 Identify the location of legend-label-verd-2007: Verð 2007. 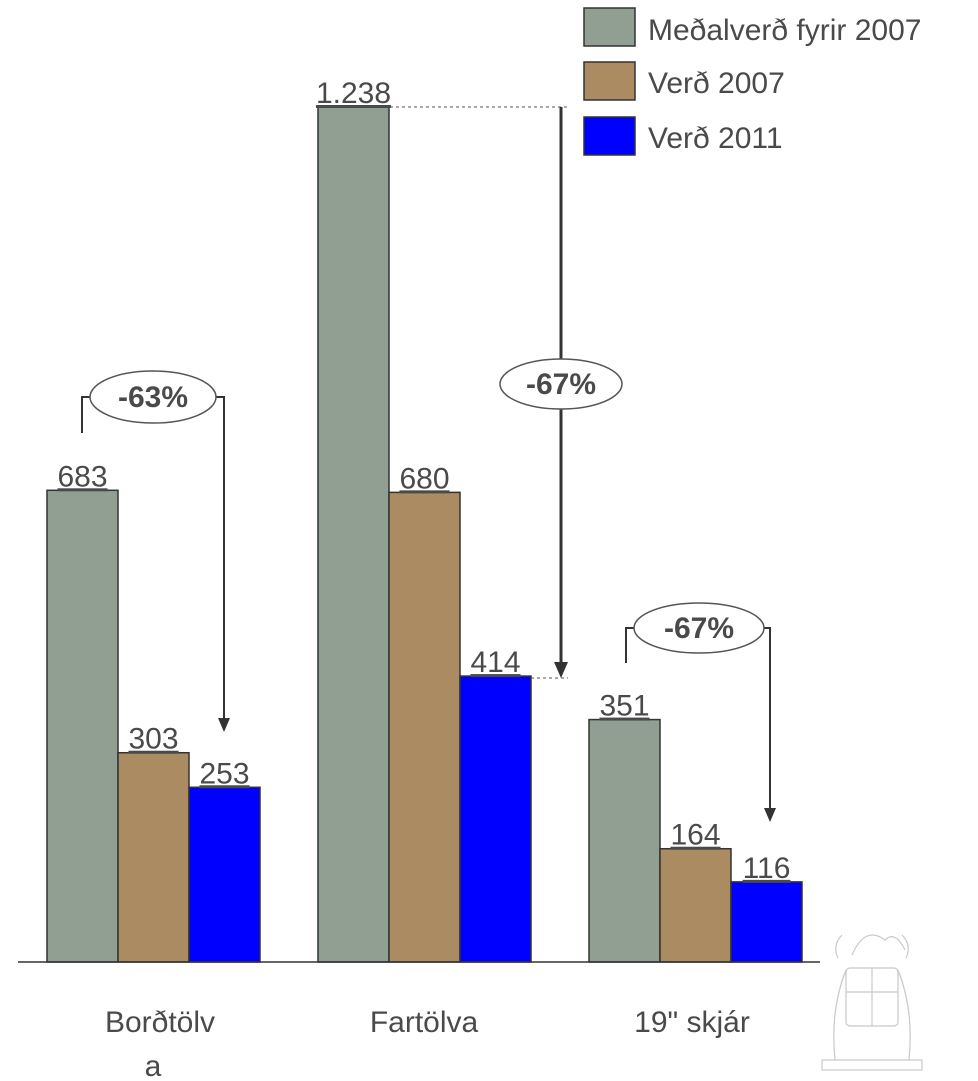
(716, 83).